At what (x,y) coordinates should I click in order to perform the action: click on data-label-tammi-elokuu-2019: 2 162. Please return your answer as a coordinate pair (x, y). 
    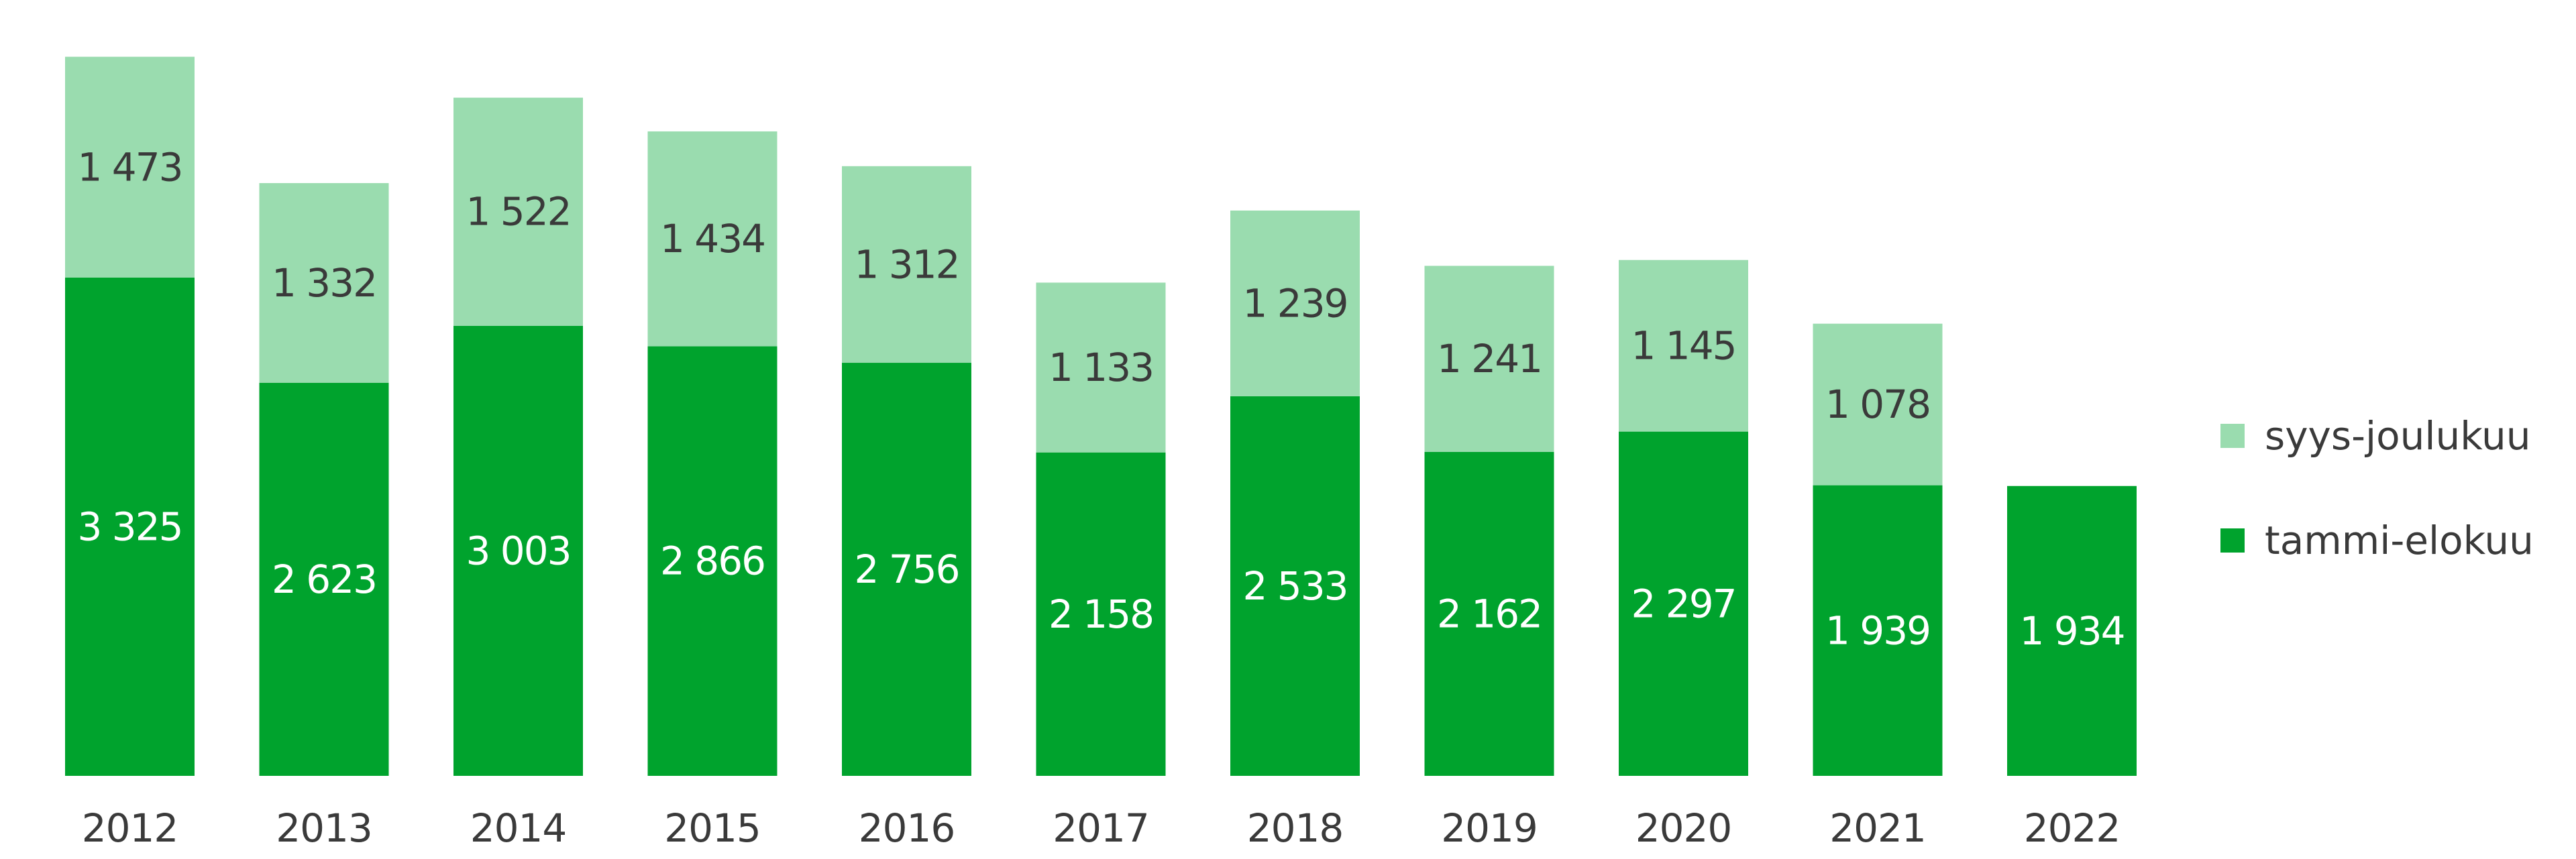
    Looking at the image, I should click on (1489, 613).